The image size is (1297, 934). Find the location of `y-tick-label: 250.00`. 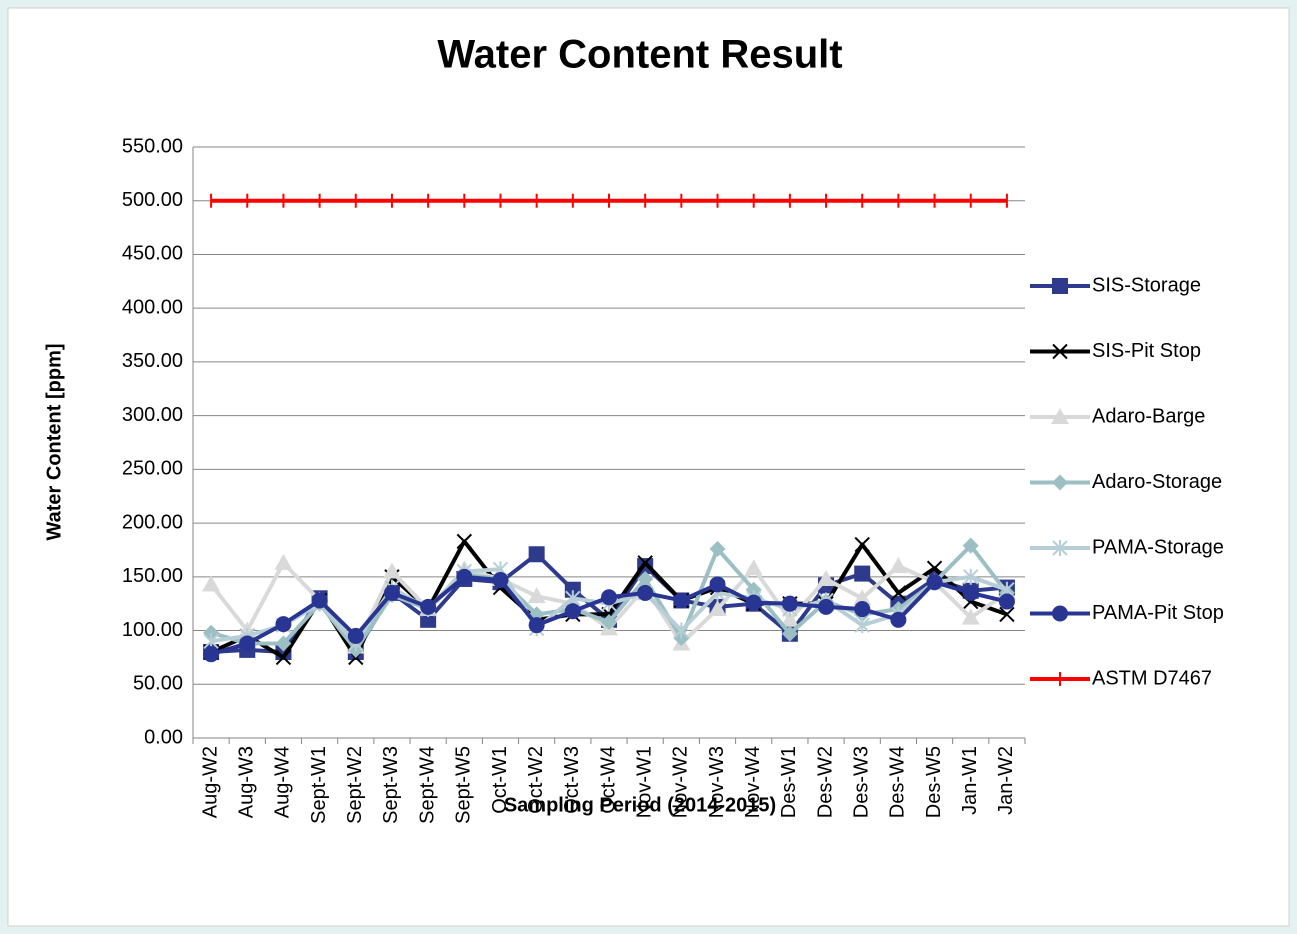

y-tick-label: 250.00 is located at coordinates (152, 469).